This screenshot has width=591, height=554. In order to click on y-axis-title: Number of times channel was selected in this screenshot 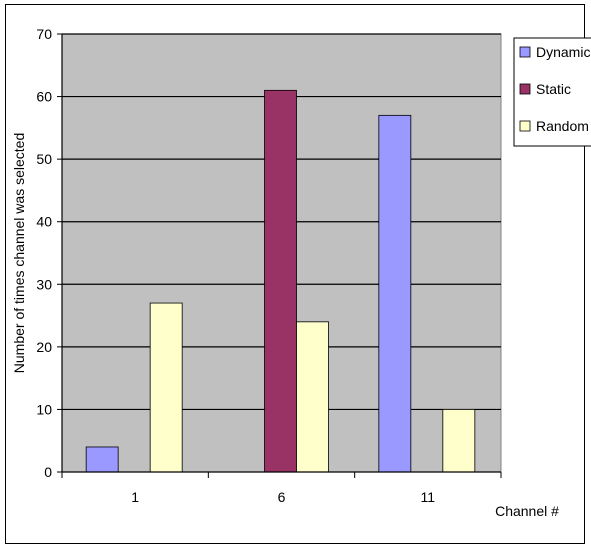, I will do `click(19, 253)`.